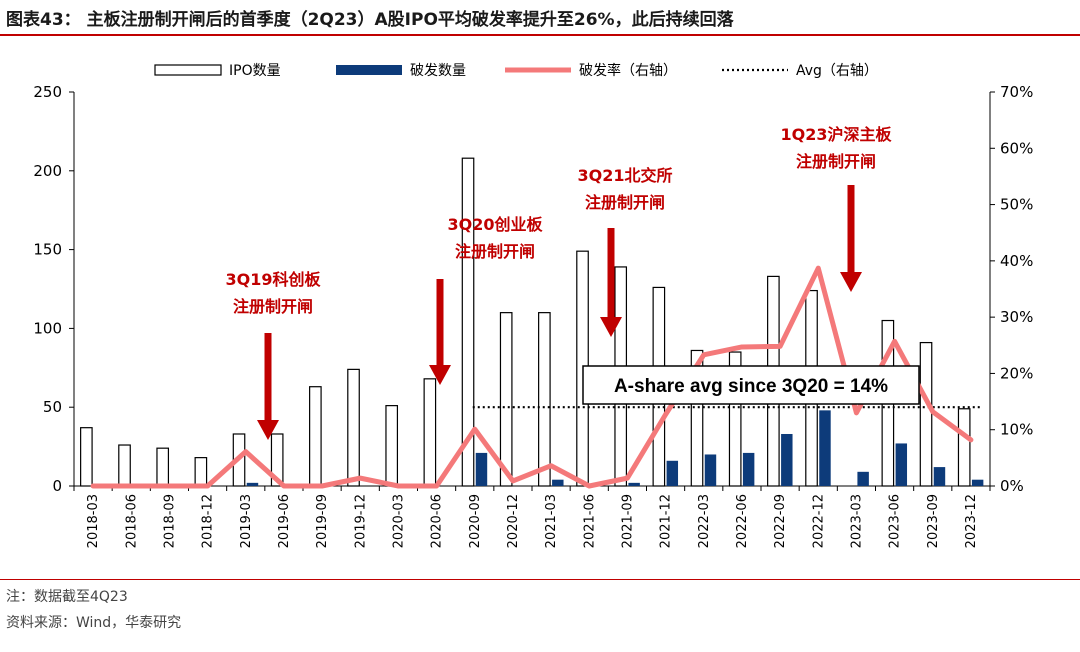  What do you see at coordinates (1016, 373) in the screenshot?
I see `right-tick-label: 20%` at bounding box center [1016, 373].